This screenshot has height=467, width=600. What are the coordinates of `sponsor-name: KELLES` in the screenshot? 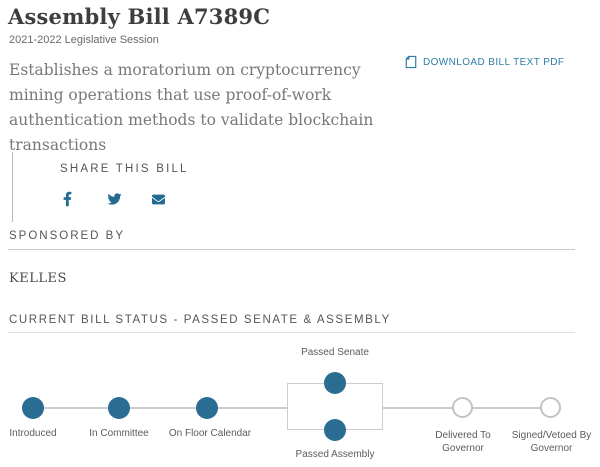 It's located at (38, 278).